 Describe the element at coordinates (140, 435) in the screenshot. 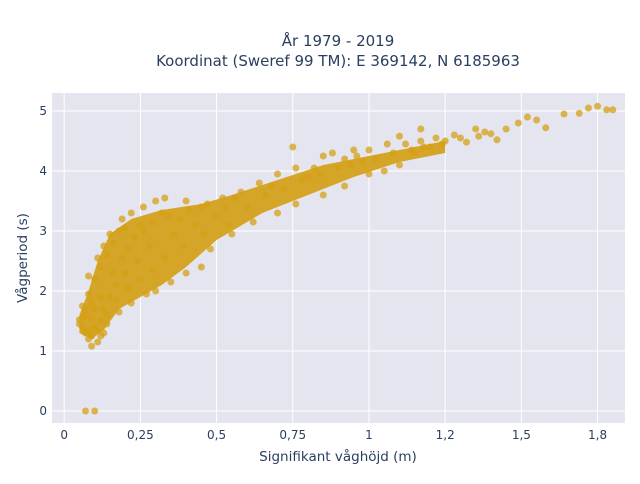

I see `x-tick-label: 0,25` at that location.